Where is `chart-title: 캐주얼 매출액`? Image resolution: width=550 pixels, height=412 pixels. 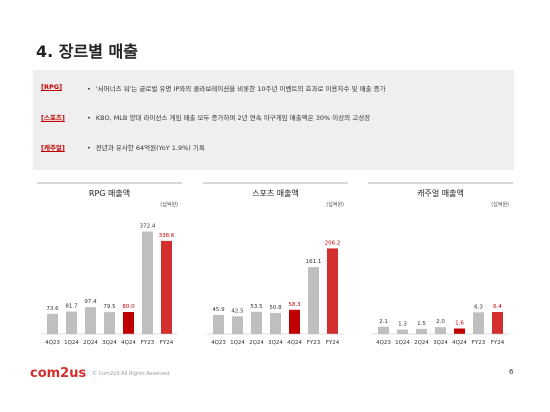 chart-title: 캐주얼 매출액 is located at coordinates (440, 193).